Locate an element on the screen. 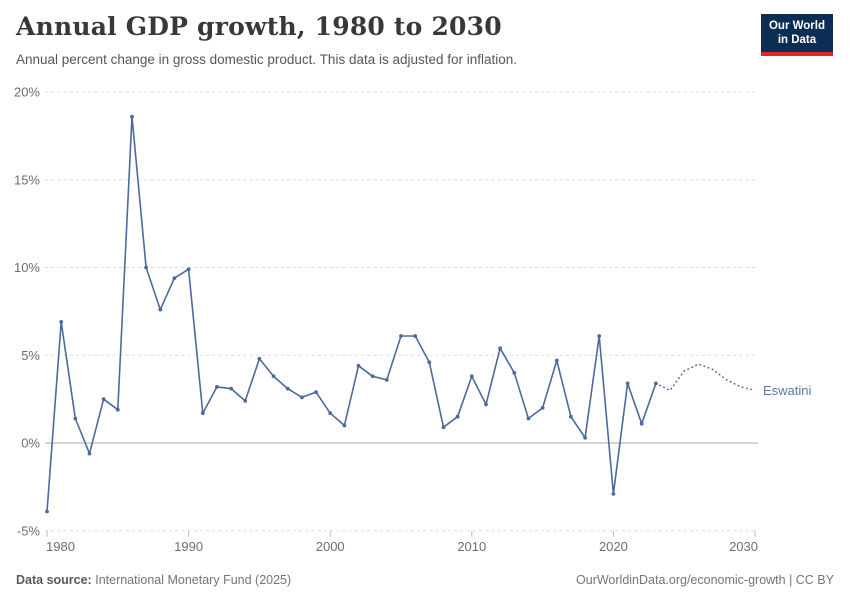  owid-logo: Our World in Data is located at coordinates (796, 35).